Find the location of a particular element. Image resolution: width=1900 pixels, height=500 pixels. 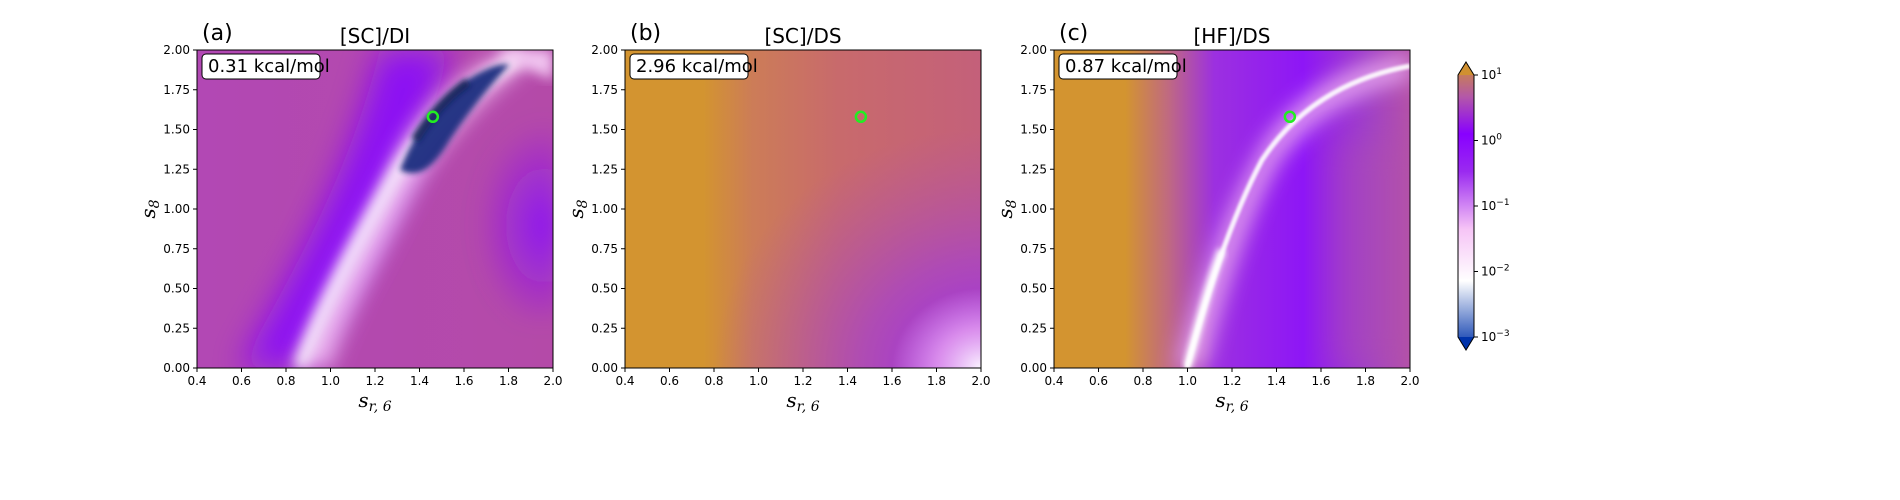

y-ticks-c: 0.00 0.25 0.50 0.75 1.00 1.25 1.50 1.75 2.00 is located at coordinates (1037, 209).